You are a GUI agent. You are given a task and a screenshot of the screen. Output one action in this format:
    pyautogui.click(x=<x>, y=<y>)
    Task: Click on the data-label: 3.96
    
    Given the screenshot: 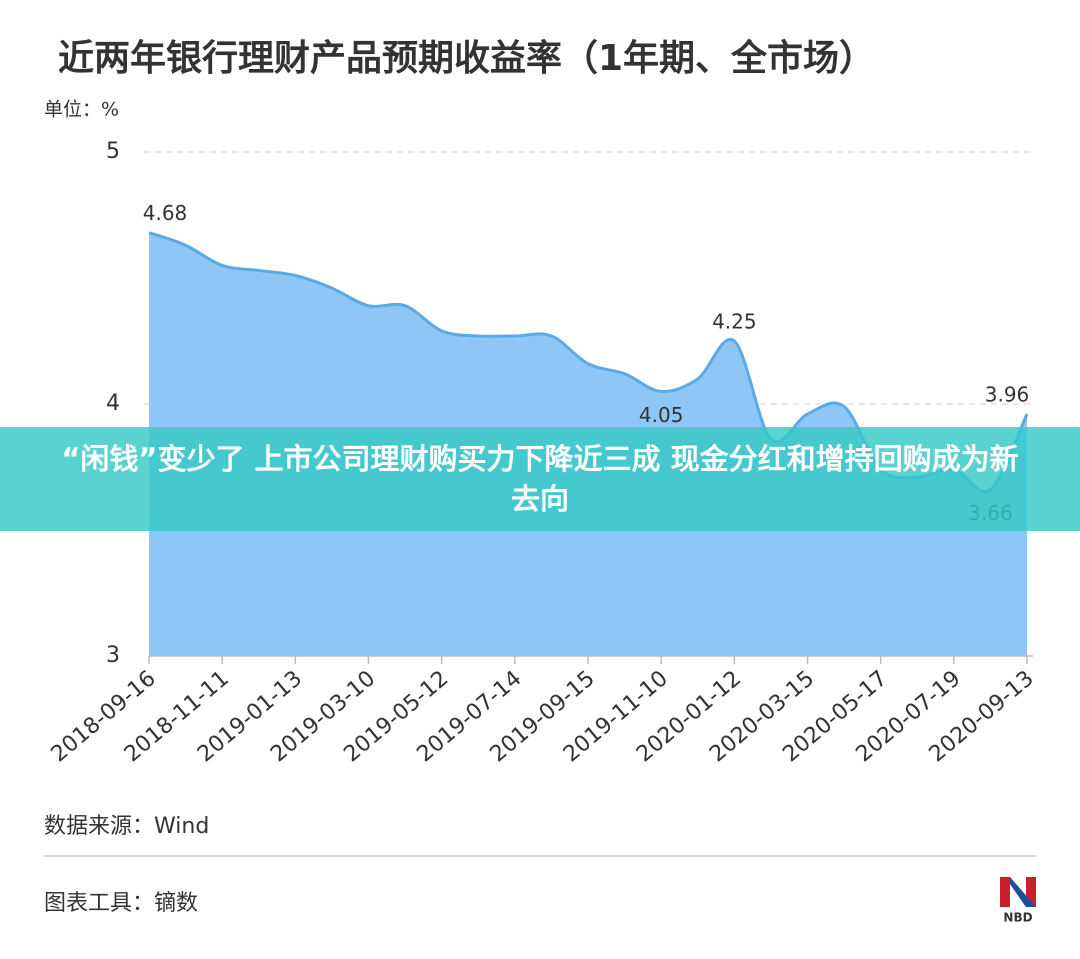 What is the action you would take?
    pyautogui.click(x=1007, y=395)
    